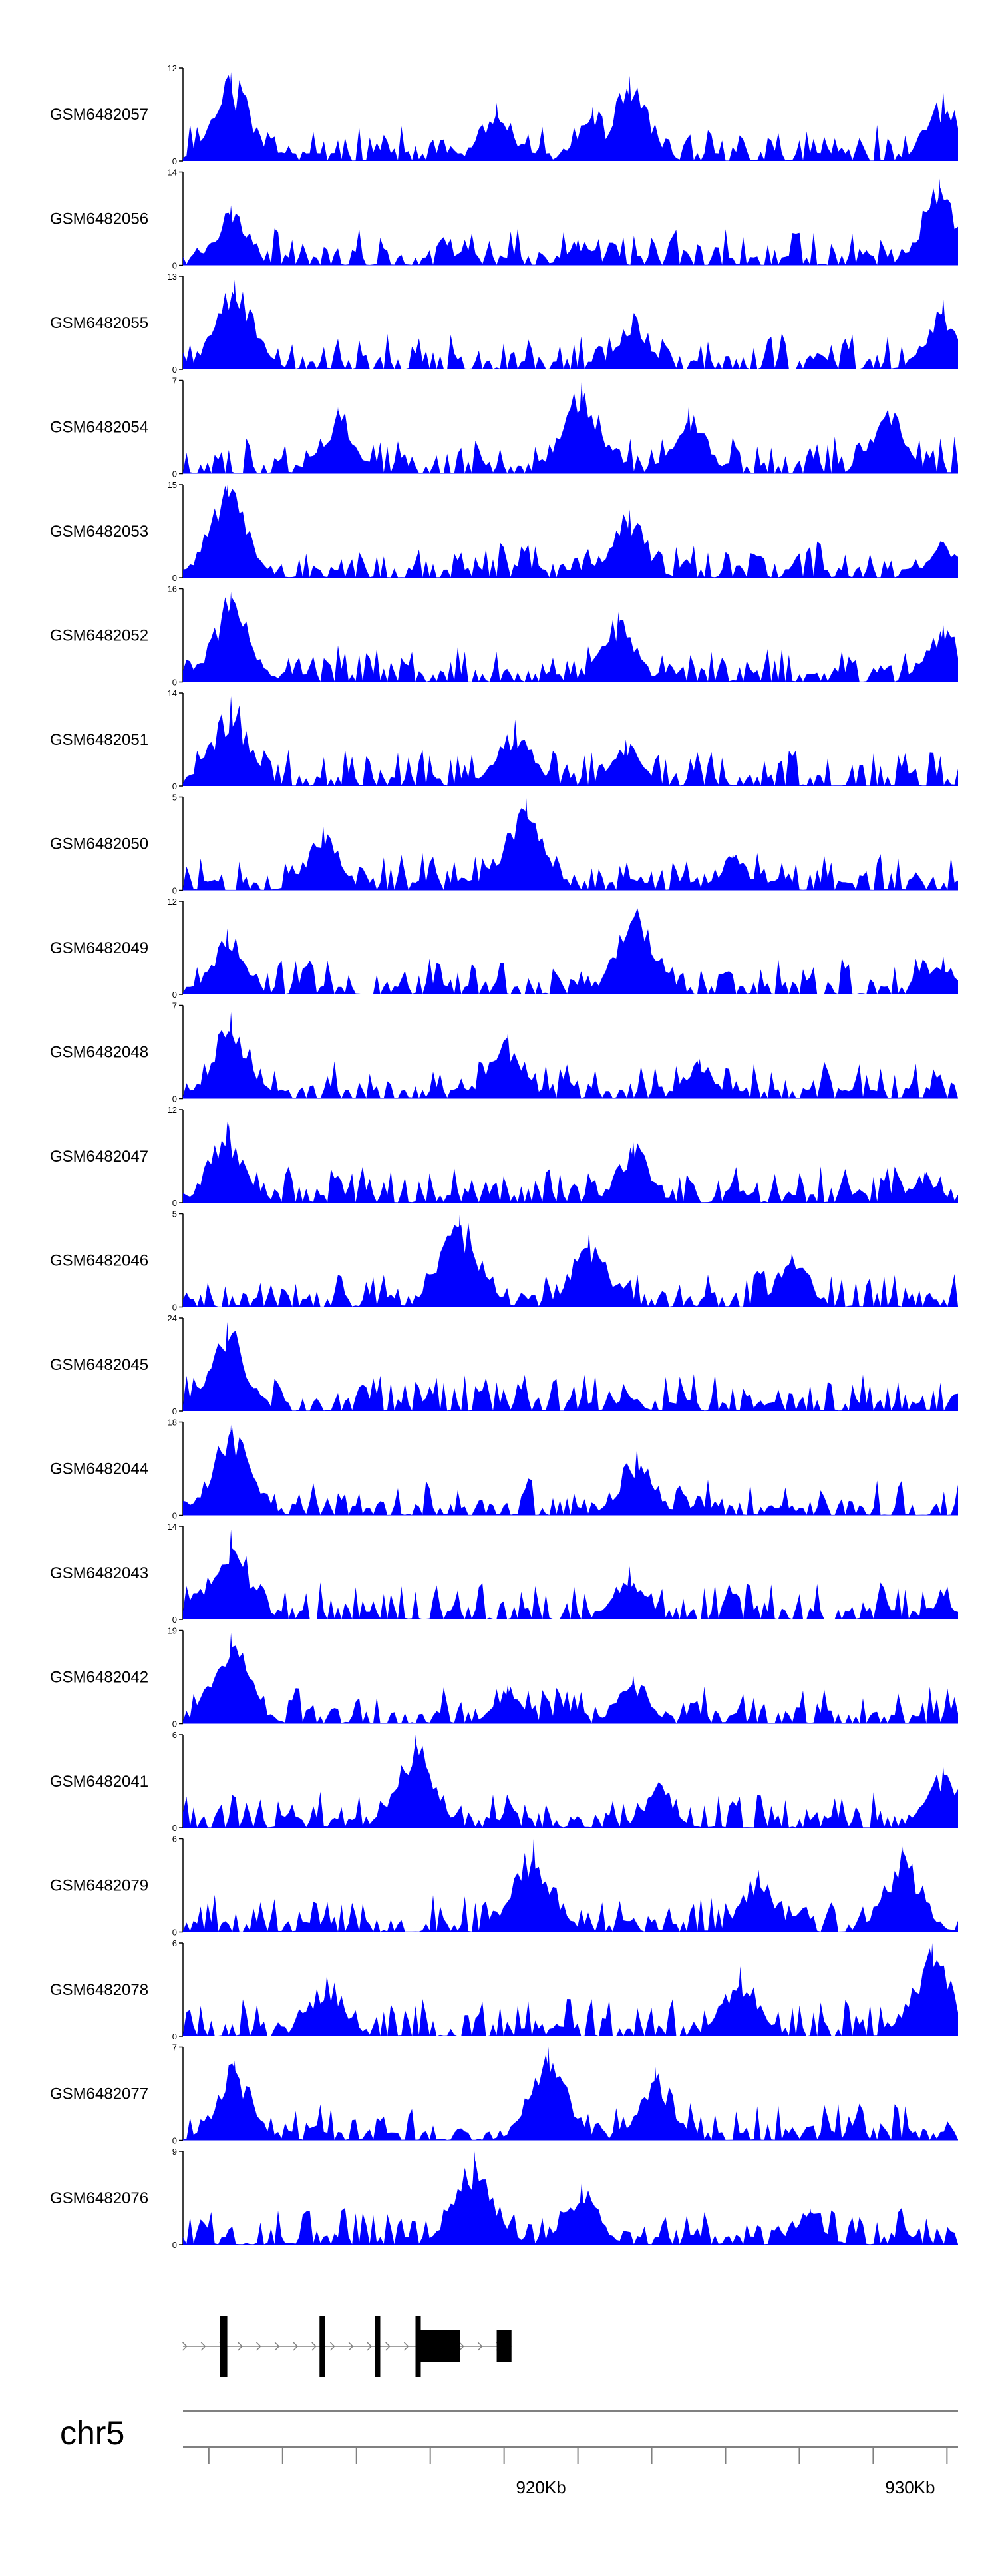 This screenshot has width=998, height=2576. I want to click on track-label: GSM6482049, so click(99, 948).